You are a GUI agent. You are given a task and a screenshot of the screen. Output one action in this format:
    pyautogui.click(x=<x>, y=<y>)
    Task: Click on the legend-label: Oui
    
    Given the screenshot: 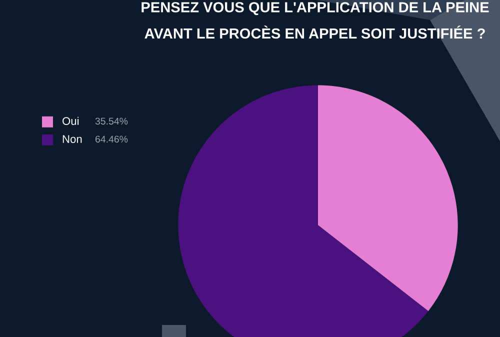 What is the action you would take?
    pyautogui.click(x=70, y=120)
    